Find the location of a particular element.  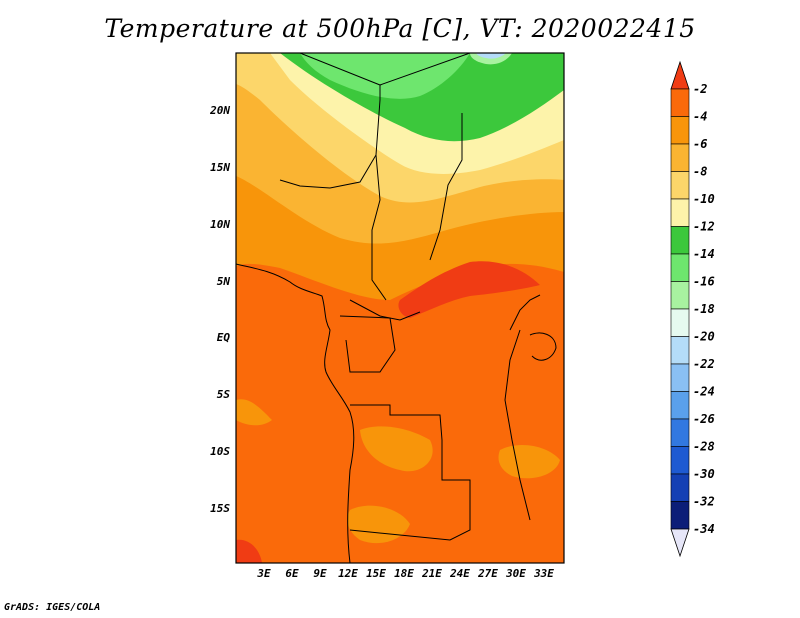

lon-label: 30E is located at coordinates (515, 573).